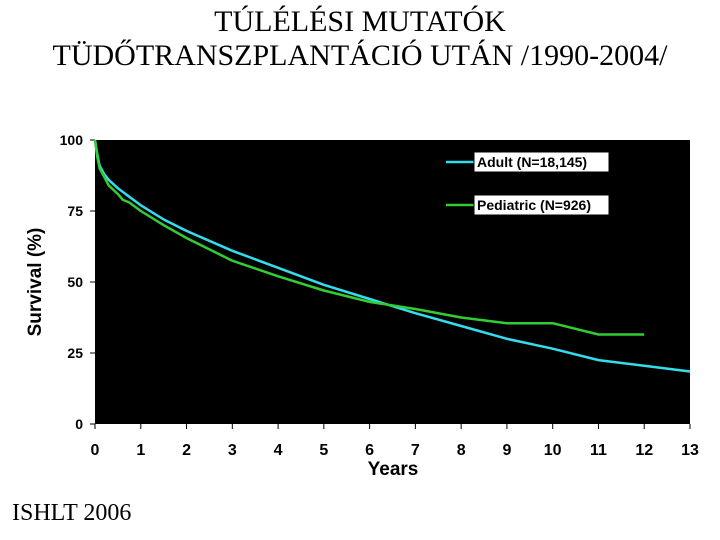 This screenshot has height=540, width=720. I want to click on x-tick-label: 10, so click(553, 450).